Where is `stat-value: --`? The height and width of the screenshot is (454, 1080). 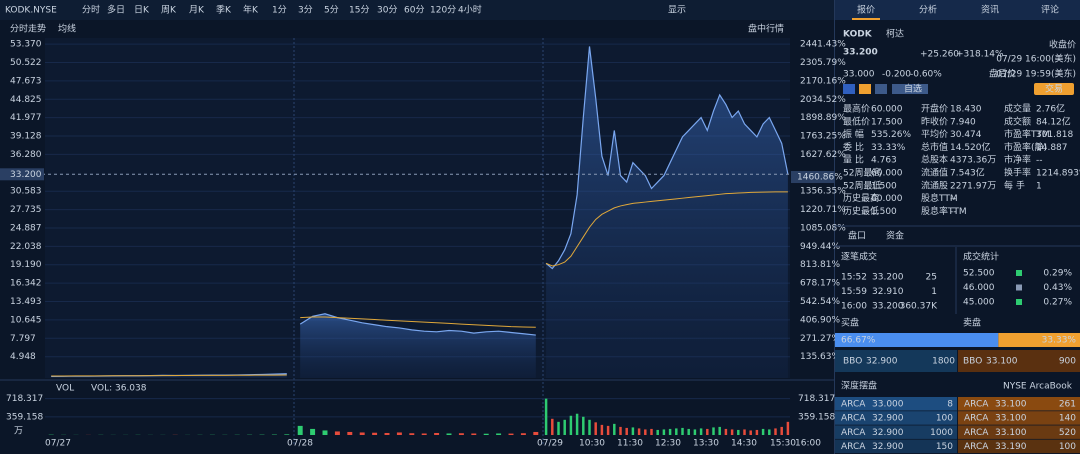 stat-value: -- is located at coordinates (1039, 161).